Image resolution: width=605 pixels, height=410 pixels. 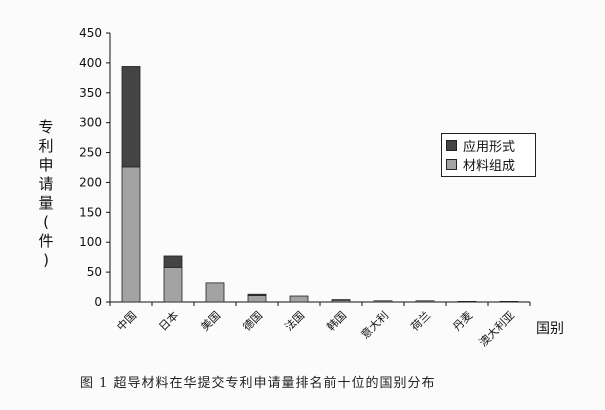 What do you see at coordinates (46, 146) in the screenshot?
I see `y-axis-label-char: 利` at bounding box center [46, 146].